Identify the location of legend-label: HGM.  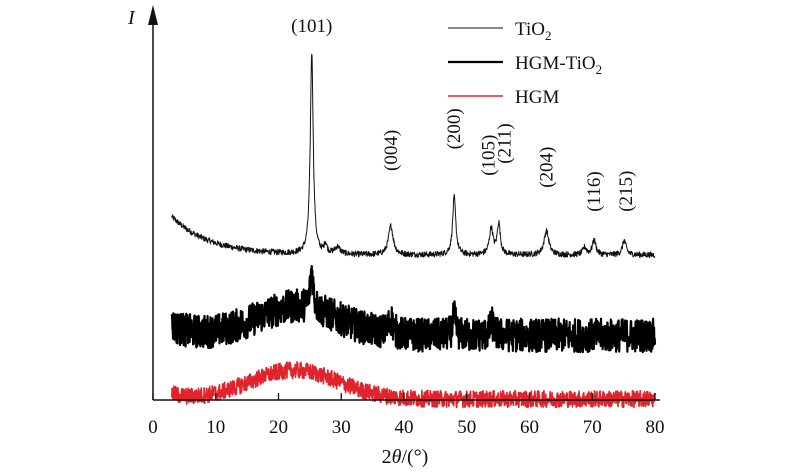
(537, 97).